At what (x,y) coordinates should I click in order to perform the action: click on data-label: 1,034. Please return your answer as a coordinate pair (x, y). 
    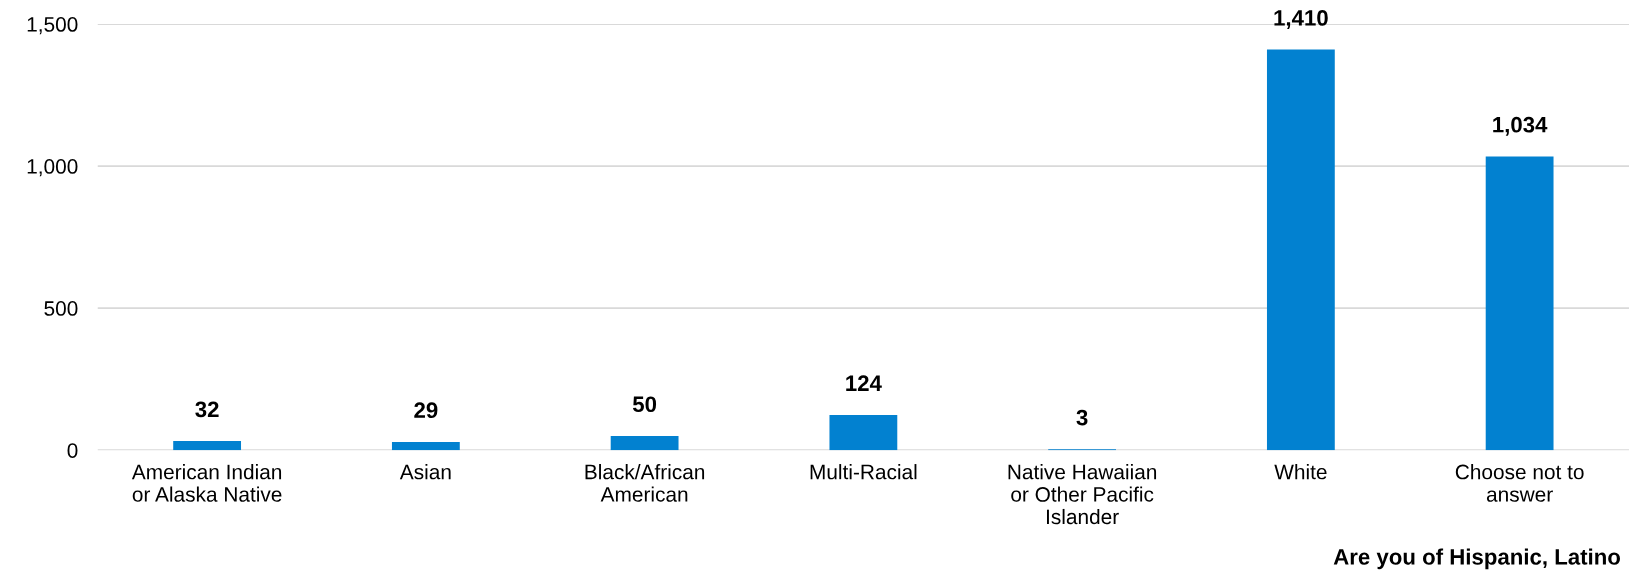
    Looking at the image, I should click on (1520, 126).